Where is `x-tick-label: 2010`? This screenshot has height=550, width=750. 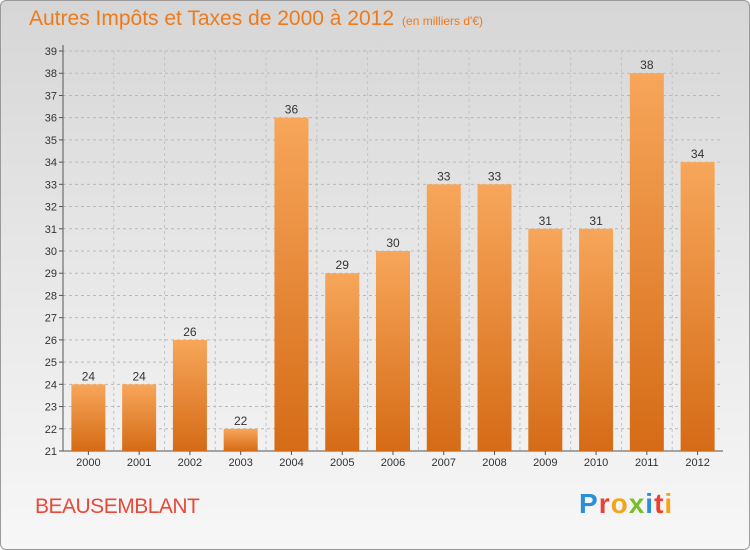 x-tick-label: 2010 is located at coordinates (596, 463).